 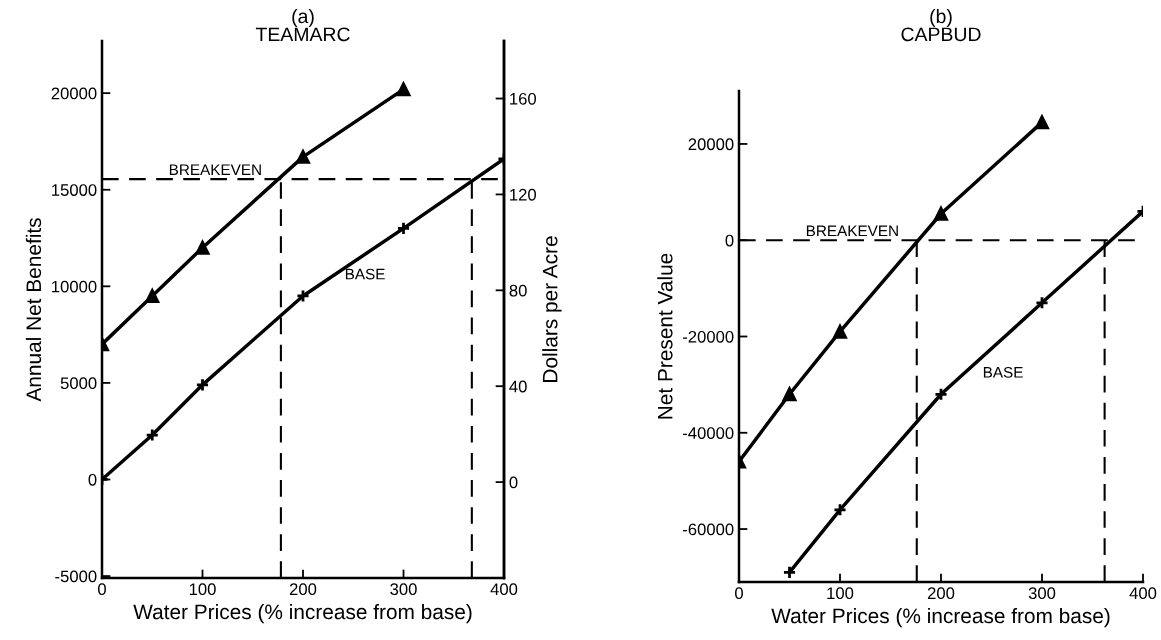 I want to click on y-tick-label: -40000, so click(x=708, y=433).